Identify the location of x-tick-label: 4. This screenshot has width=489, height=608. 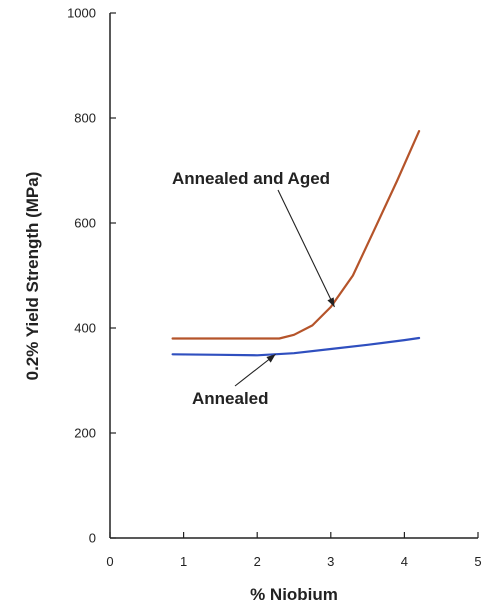
(404, 561).